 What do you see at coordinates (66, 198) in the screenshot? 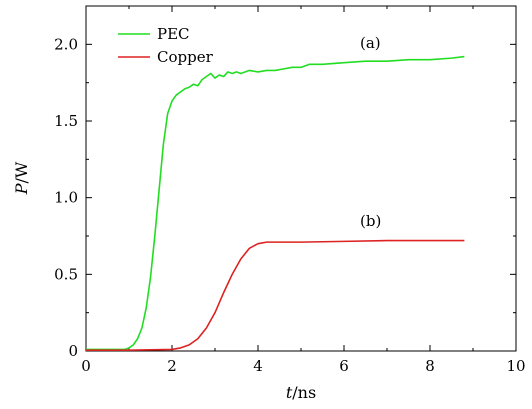
I see `y-tick-label: 1.0` at bounding box center [66, 198].